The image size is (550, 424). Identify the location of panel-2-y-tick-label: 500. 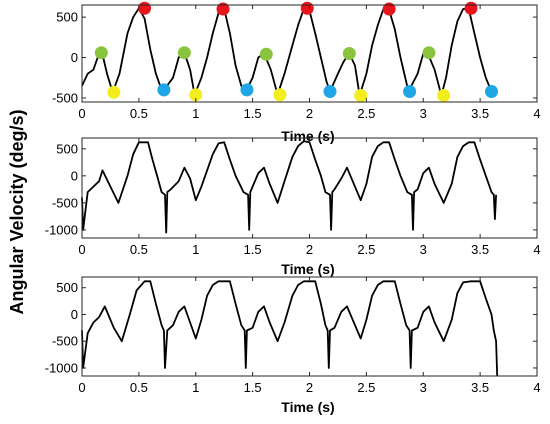
(67, 148).